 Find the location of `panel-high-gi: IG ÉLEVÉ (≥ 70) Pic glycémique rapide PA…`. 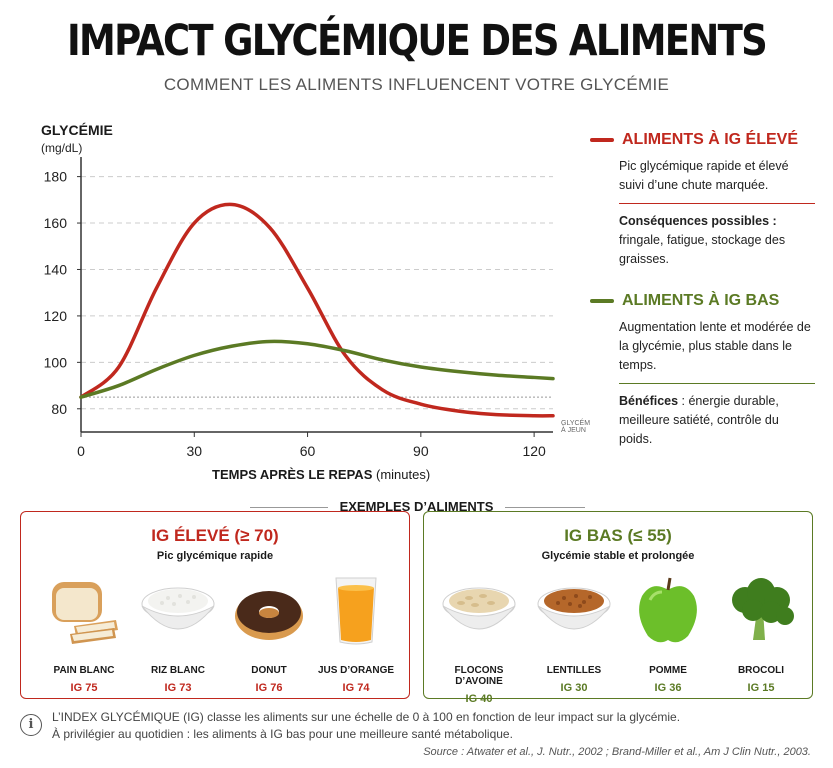

panel-high-gi: IG ÉLEVÉ (≥ 70) Pic glycémique rapide PA… is located at coordinates (215, 605).